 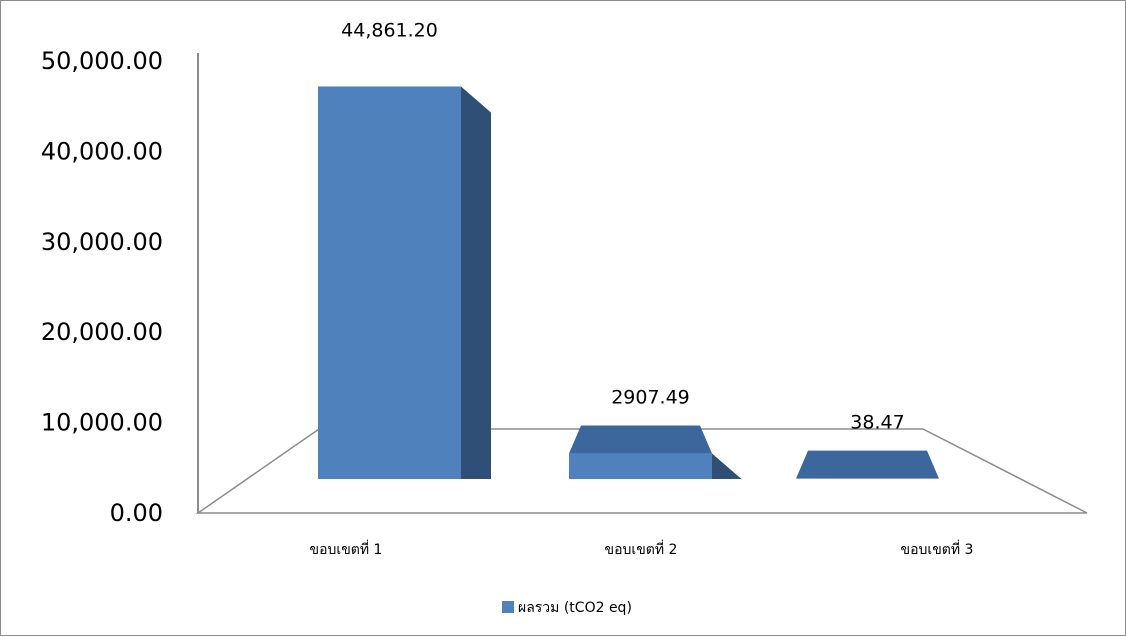 I want to click on x-category-label: ขอบเขตที่ 2, so click(x=641, y=549).